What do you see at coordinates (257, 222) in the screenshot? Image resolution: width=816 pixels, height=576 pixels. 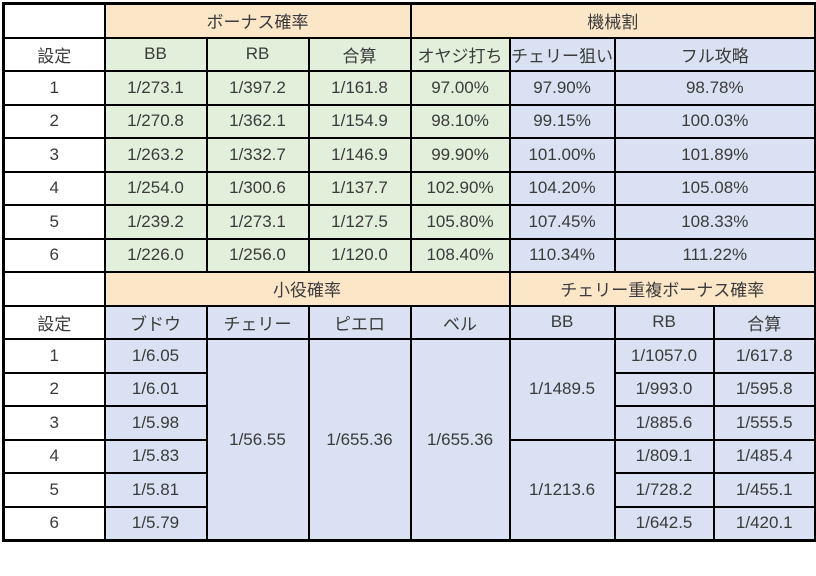 I see `table-cell: 1/273.1` at bounding box center [257, 222].